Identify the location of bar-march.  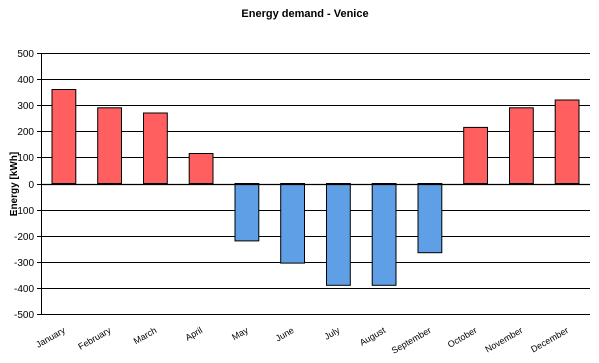
(155, 148).